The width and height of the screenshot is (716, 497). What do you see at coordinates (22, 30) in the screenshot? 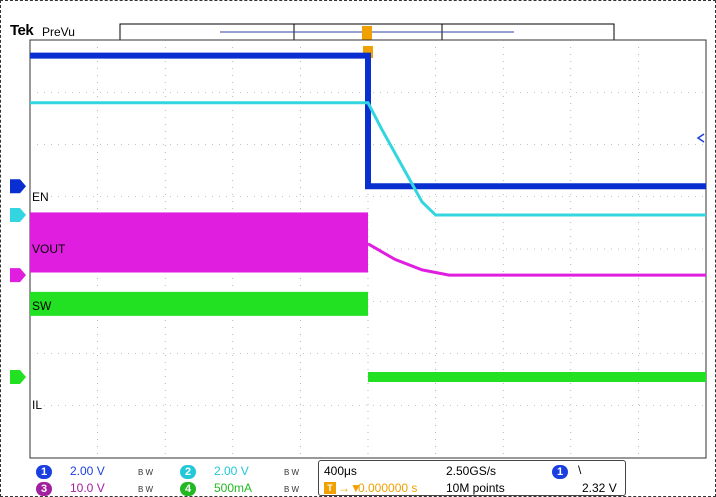
I see `brand-logo: Tek` at bounding box center [22, 30].